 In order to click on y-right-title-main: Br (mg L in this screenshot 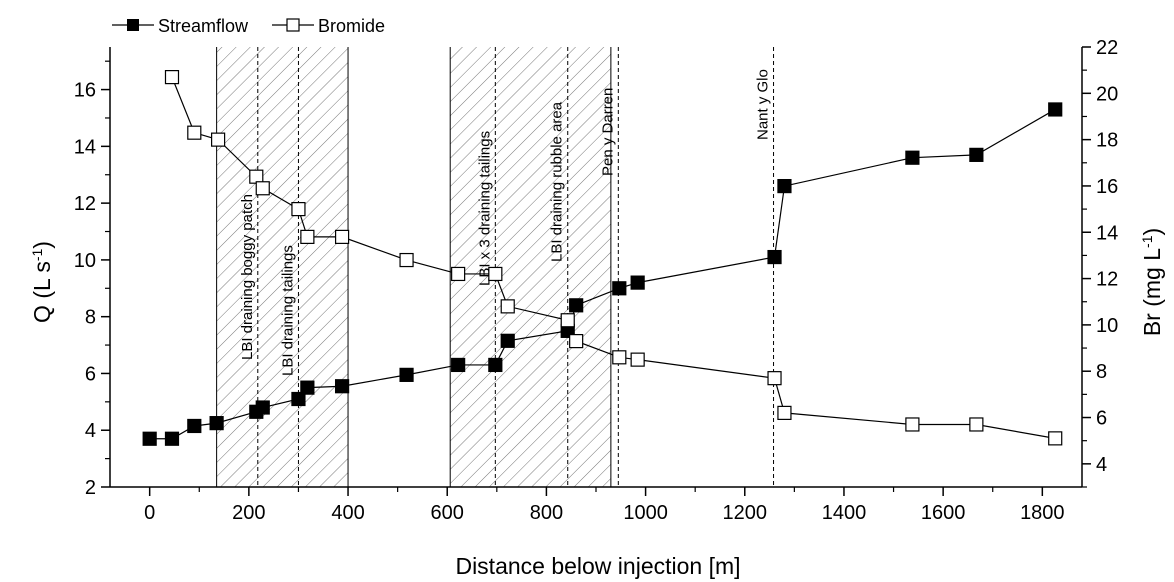, I will do `click(1152, 292)`.